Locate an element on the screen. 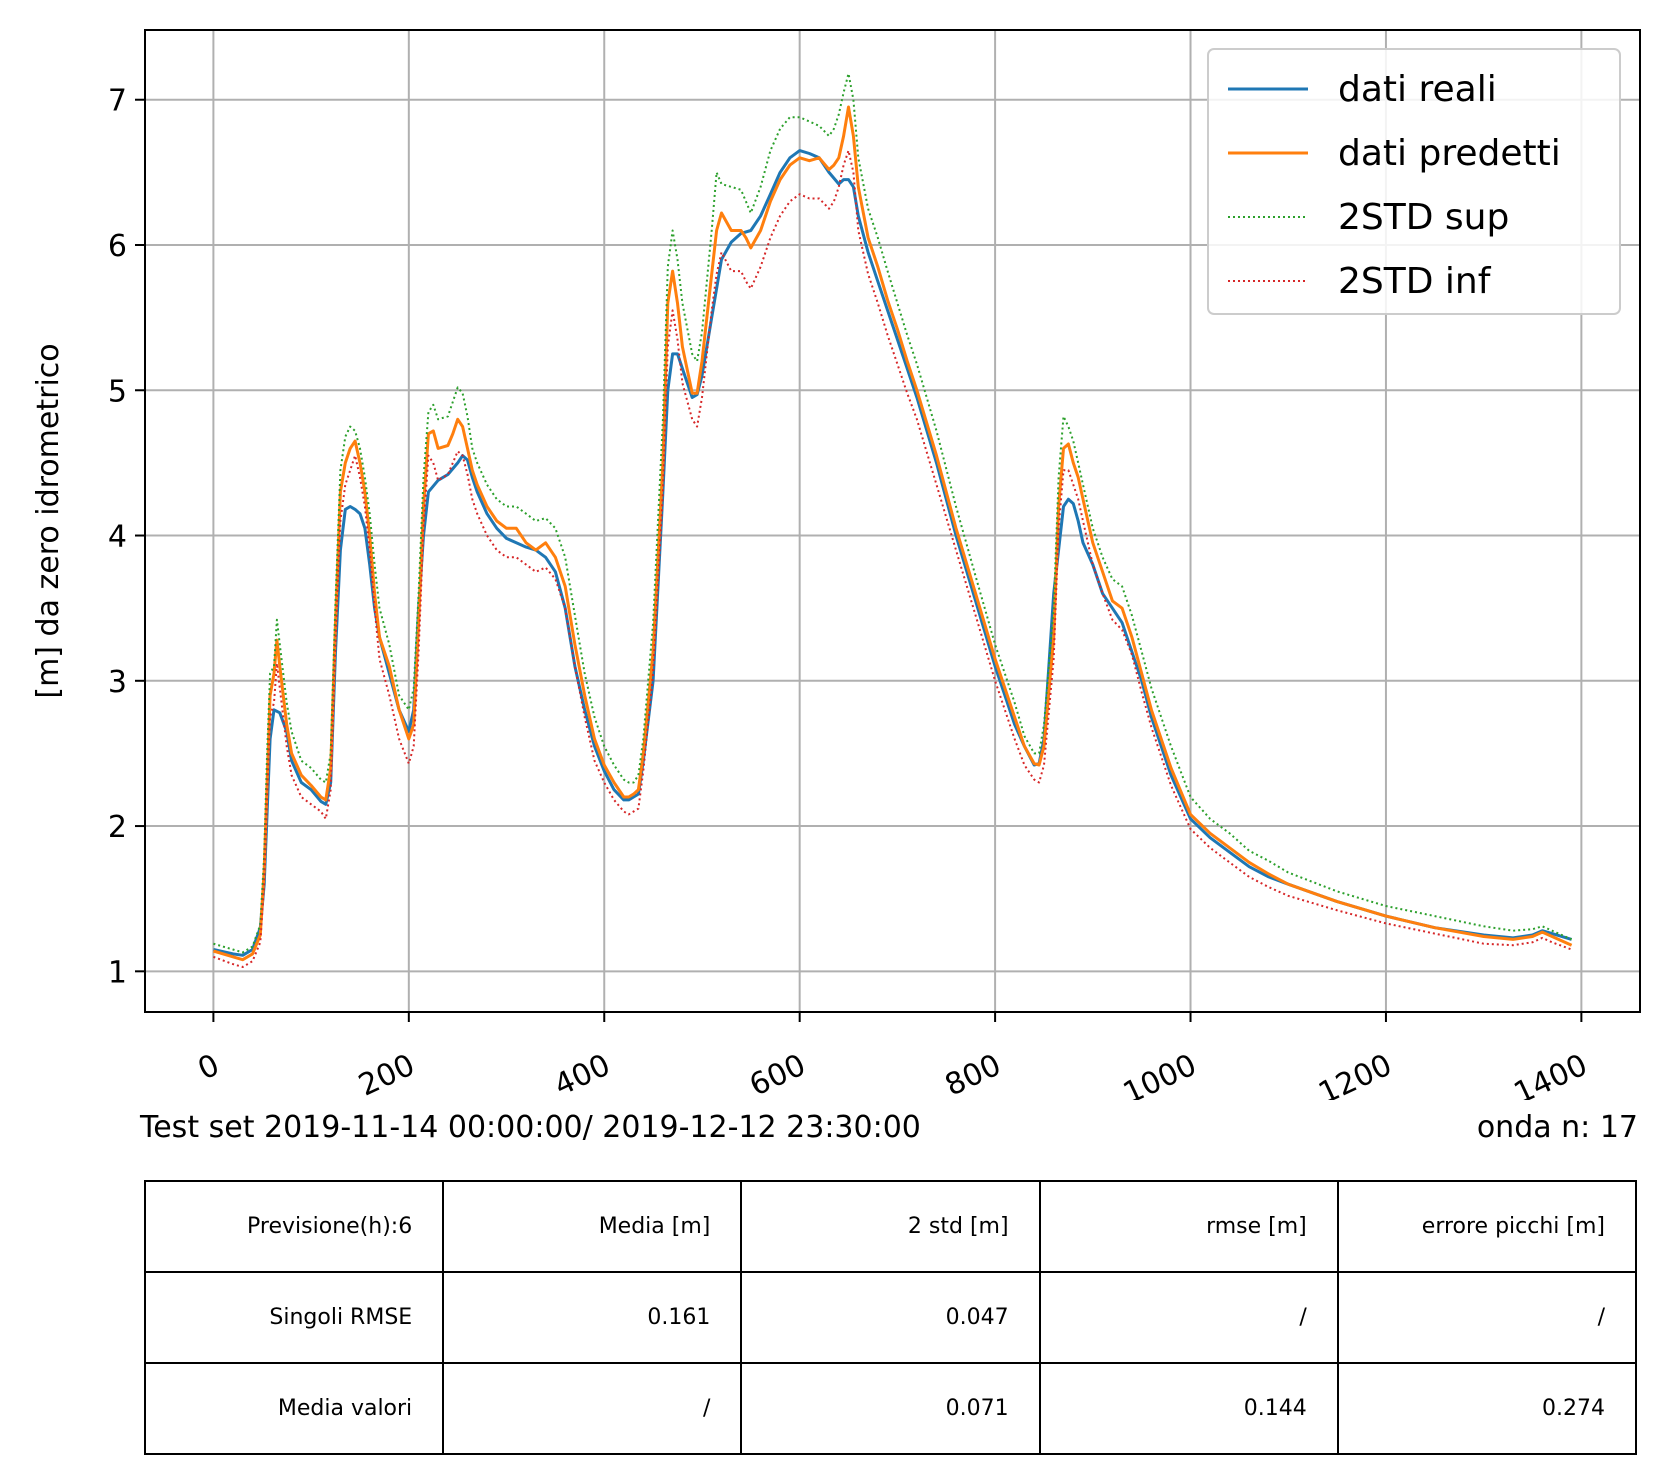  legend: dati reali dati predetti 2STD sup 2STD inf is located at coordinates (1414, 181).